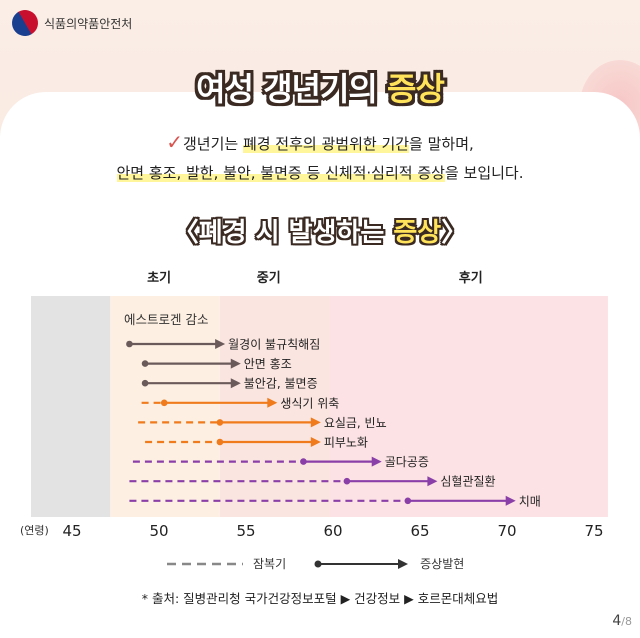 This screenshot has height=638, width=640. Describe the element at coordinates (441, 144) in the screenshot. I see `intro-text: 을 말하며,` at that location.